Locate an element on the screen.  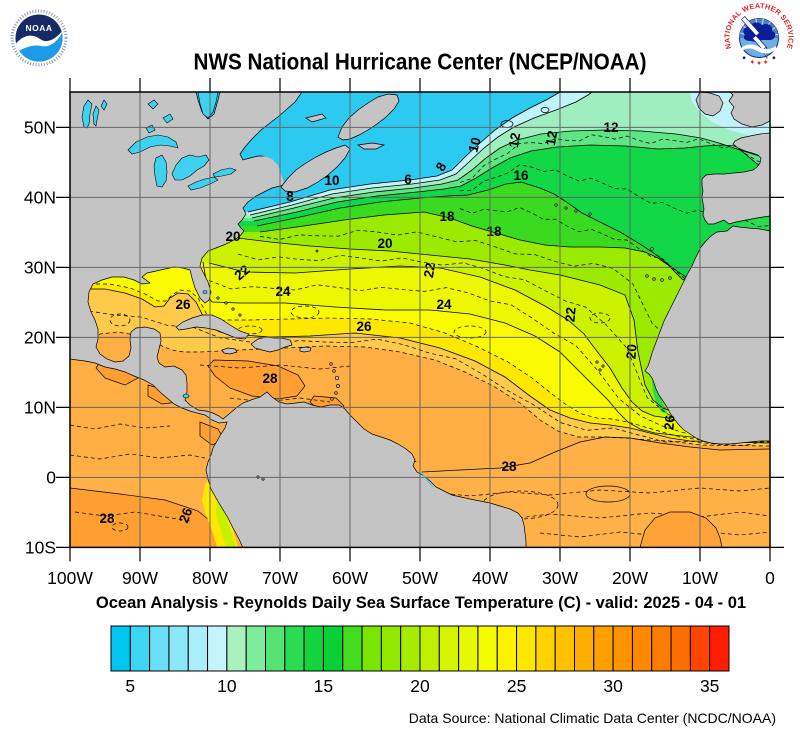
svg-text: 10S is located at coordinates (40, 547).